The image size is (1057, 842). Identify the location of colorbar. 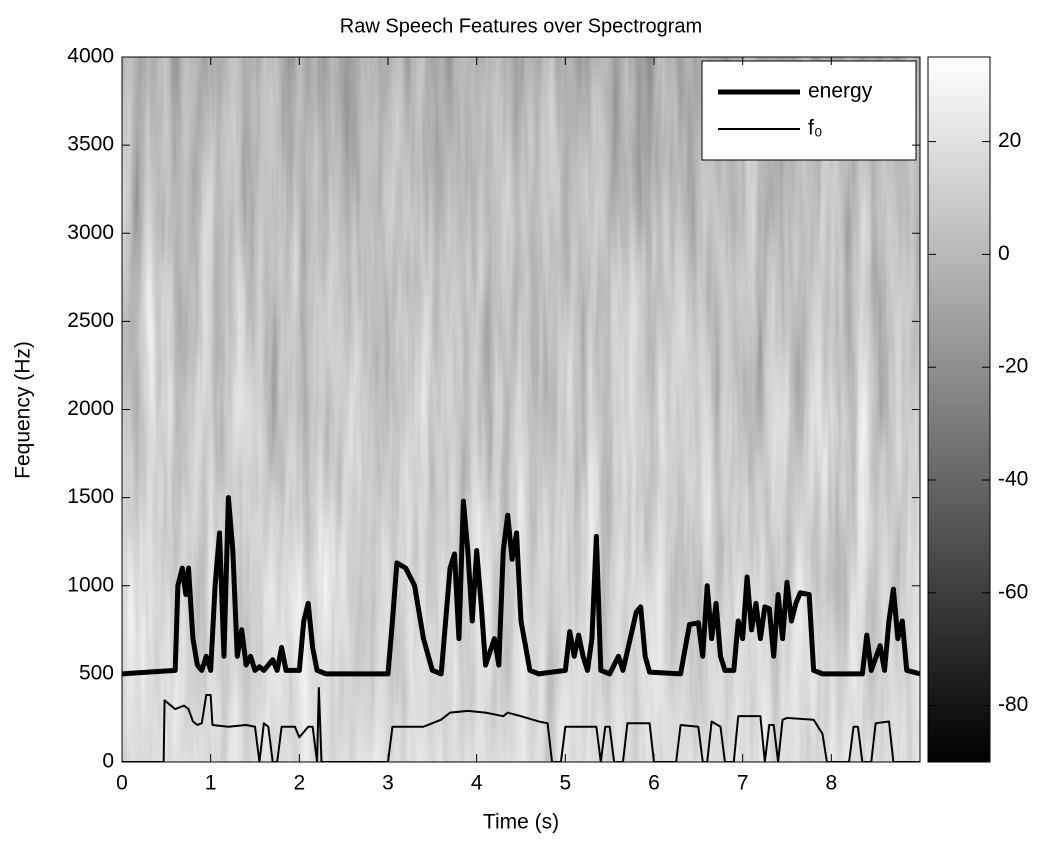
(959, 409).